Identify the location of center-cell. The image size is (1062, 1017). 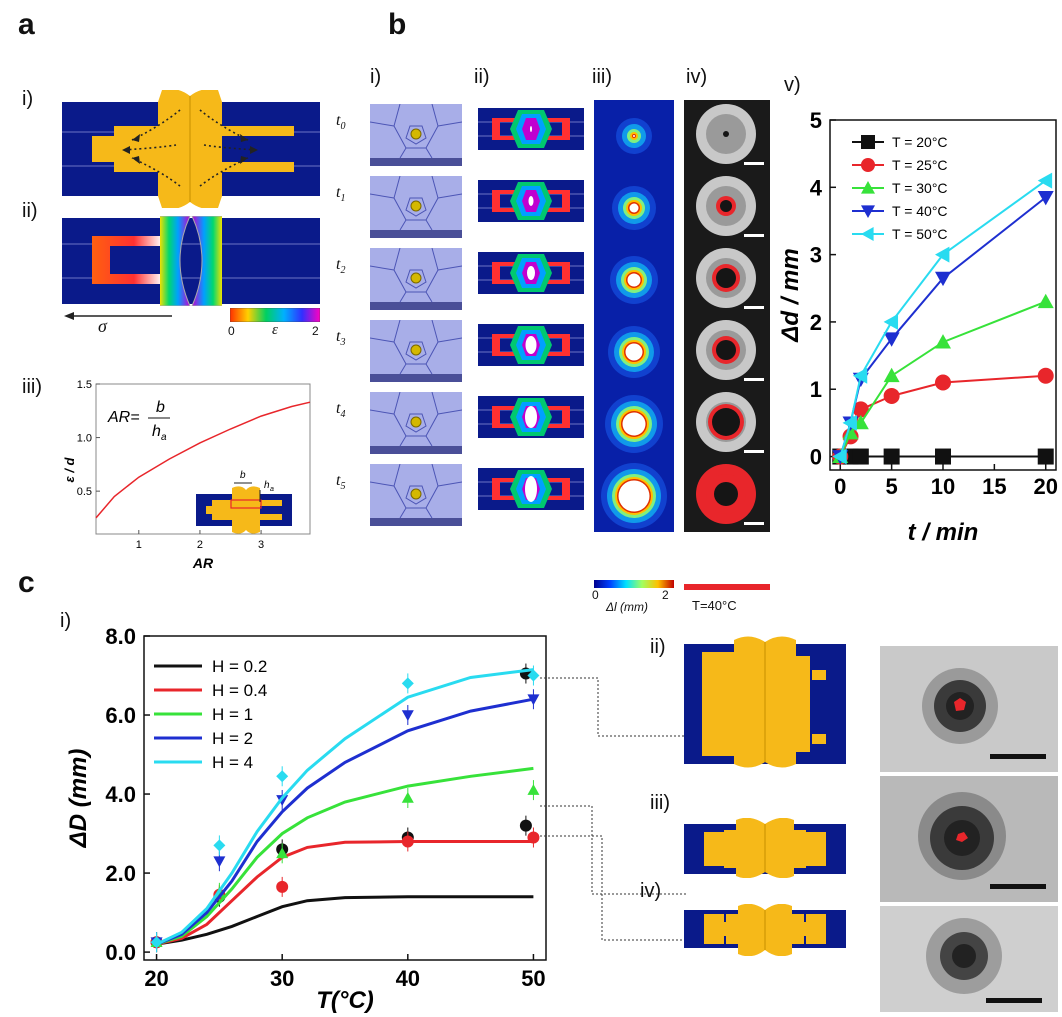
(416, 207).